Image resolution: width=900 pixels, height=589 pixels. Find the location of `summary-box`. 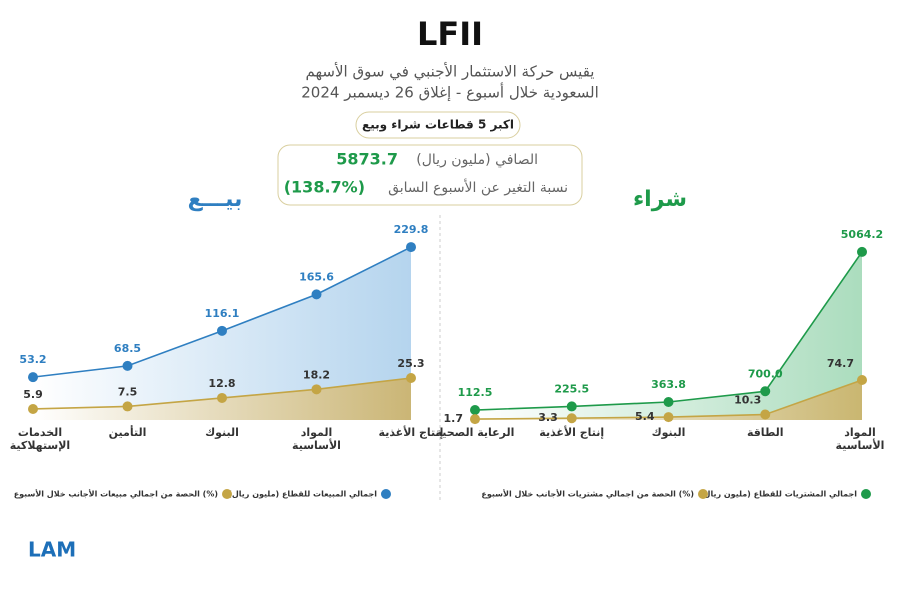

summary-box is located at coordinates (430, 175).